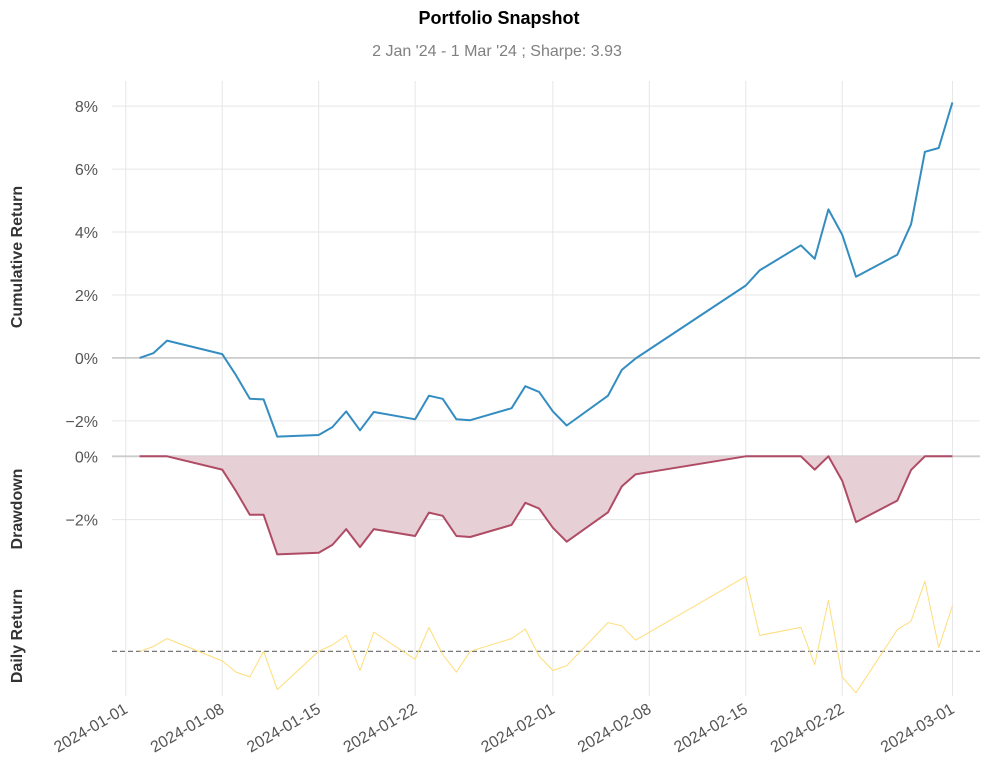 The width and height of the screenshot is (989, 776). What do you see at coordinates (380, 729) in the screenshot?
I see `x-tick-label: 2024-01-22` at bounding box center [380, 729].